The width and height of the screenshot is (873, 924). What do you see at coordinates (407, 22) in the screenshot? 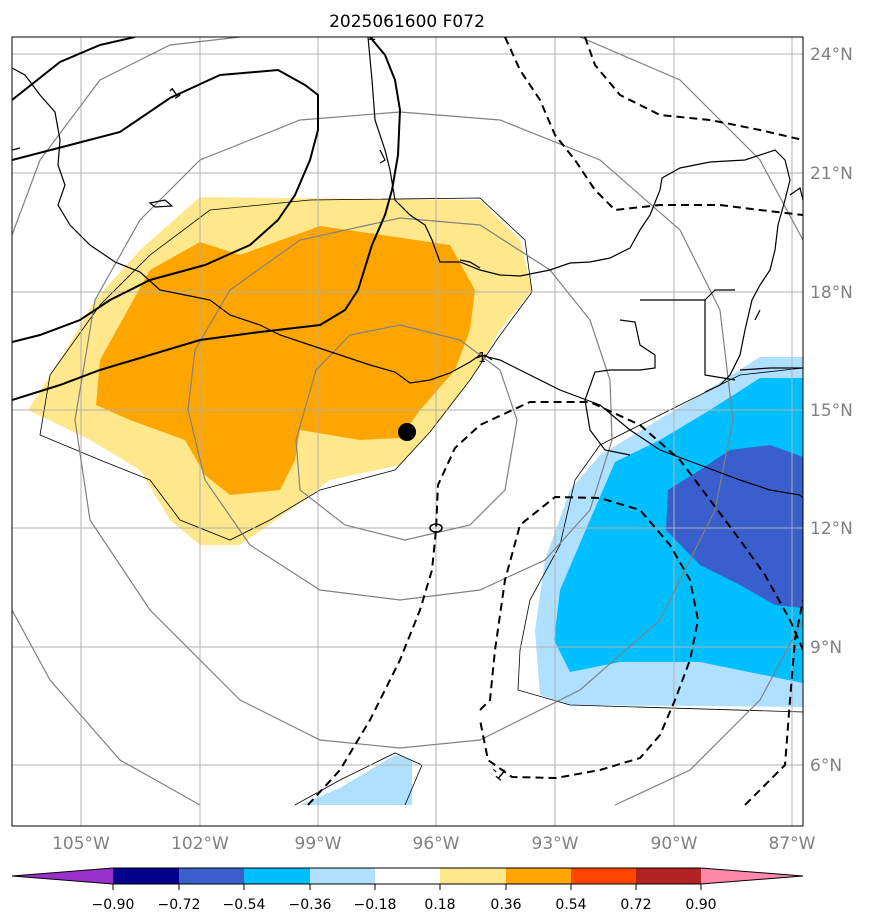
I see `map-title: 2025061600 F072` at bounding box center [407, 22].